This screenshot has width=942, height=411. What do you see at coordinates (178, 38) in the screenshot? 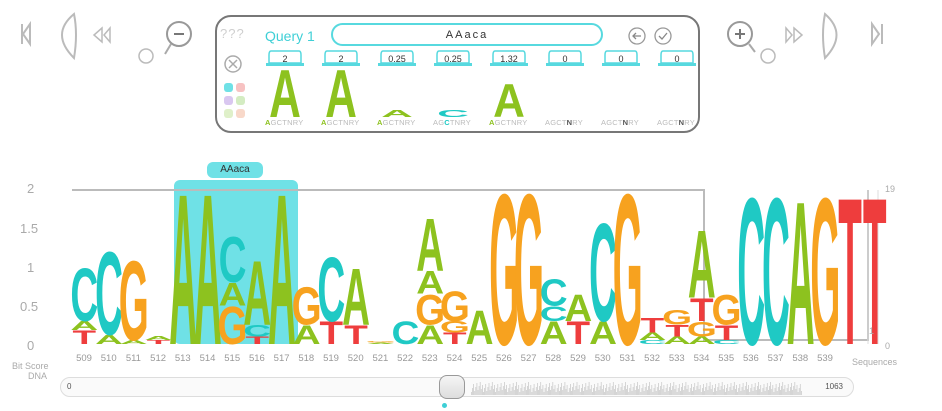
I see `zoom-out-icon` at bounding box center [178, 38].